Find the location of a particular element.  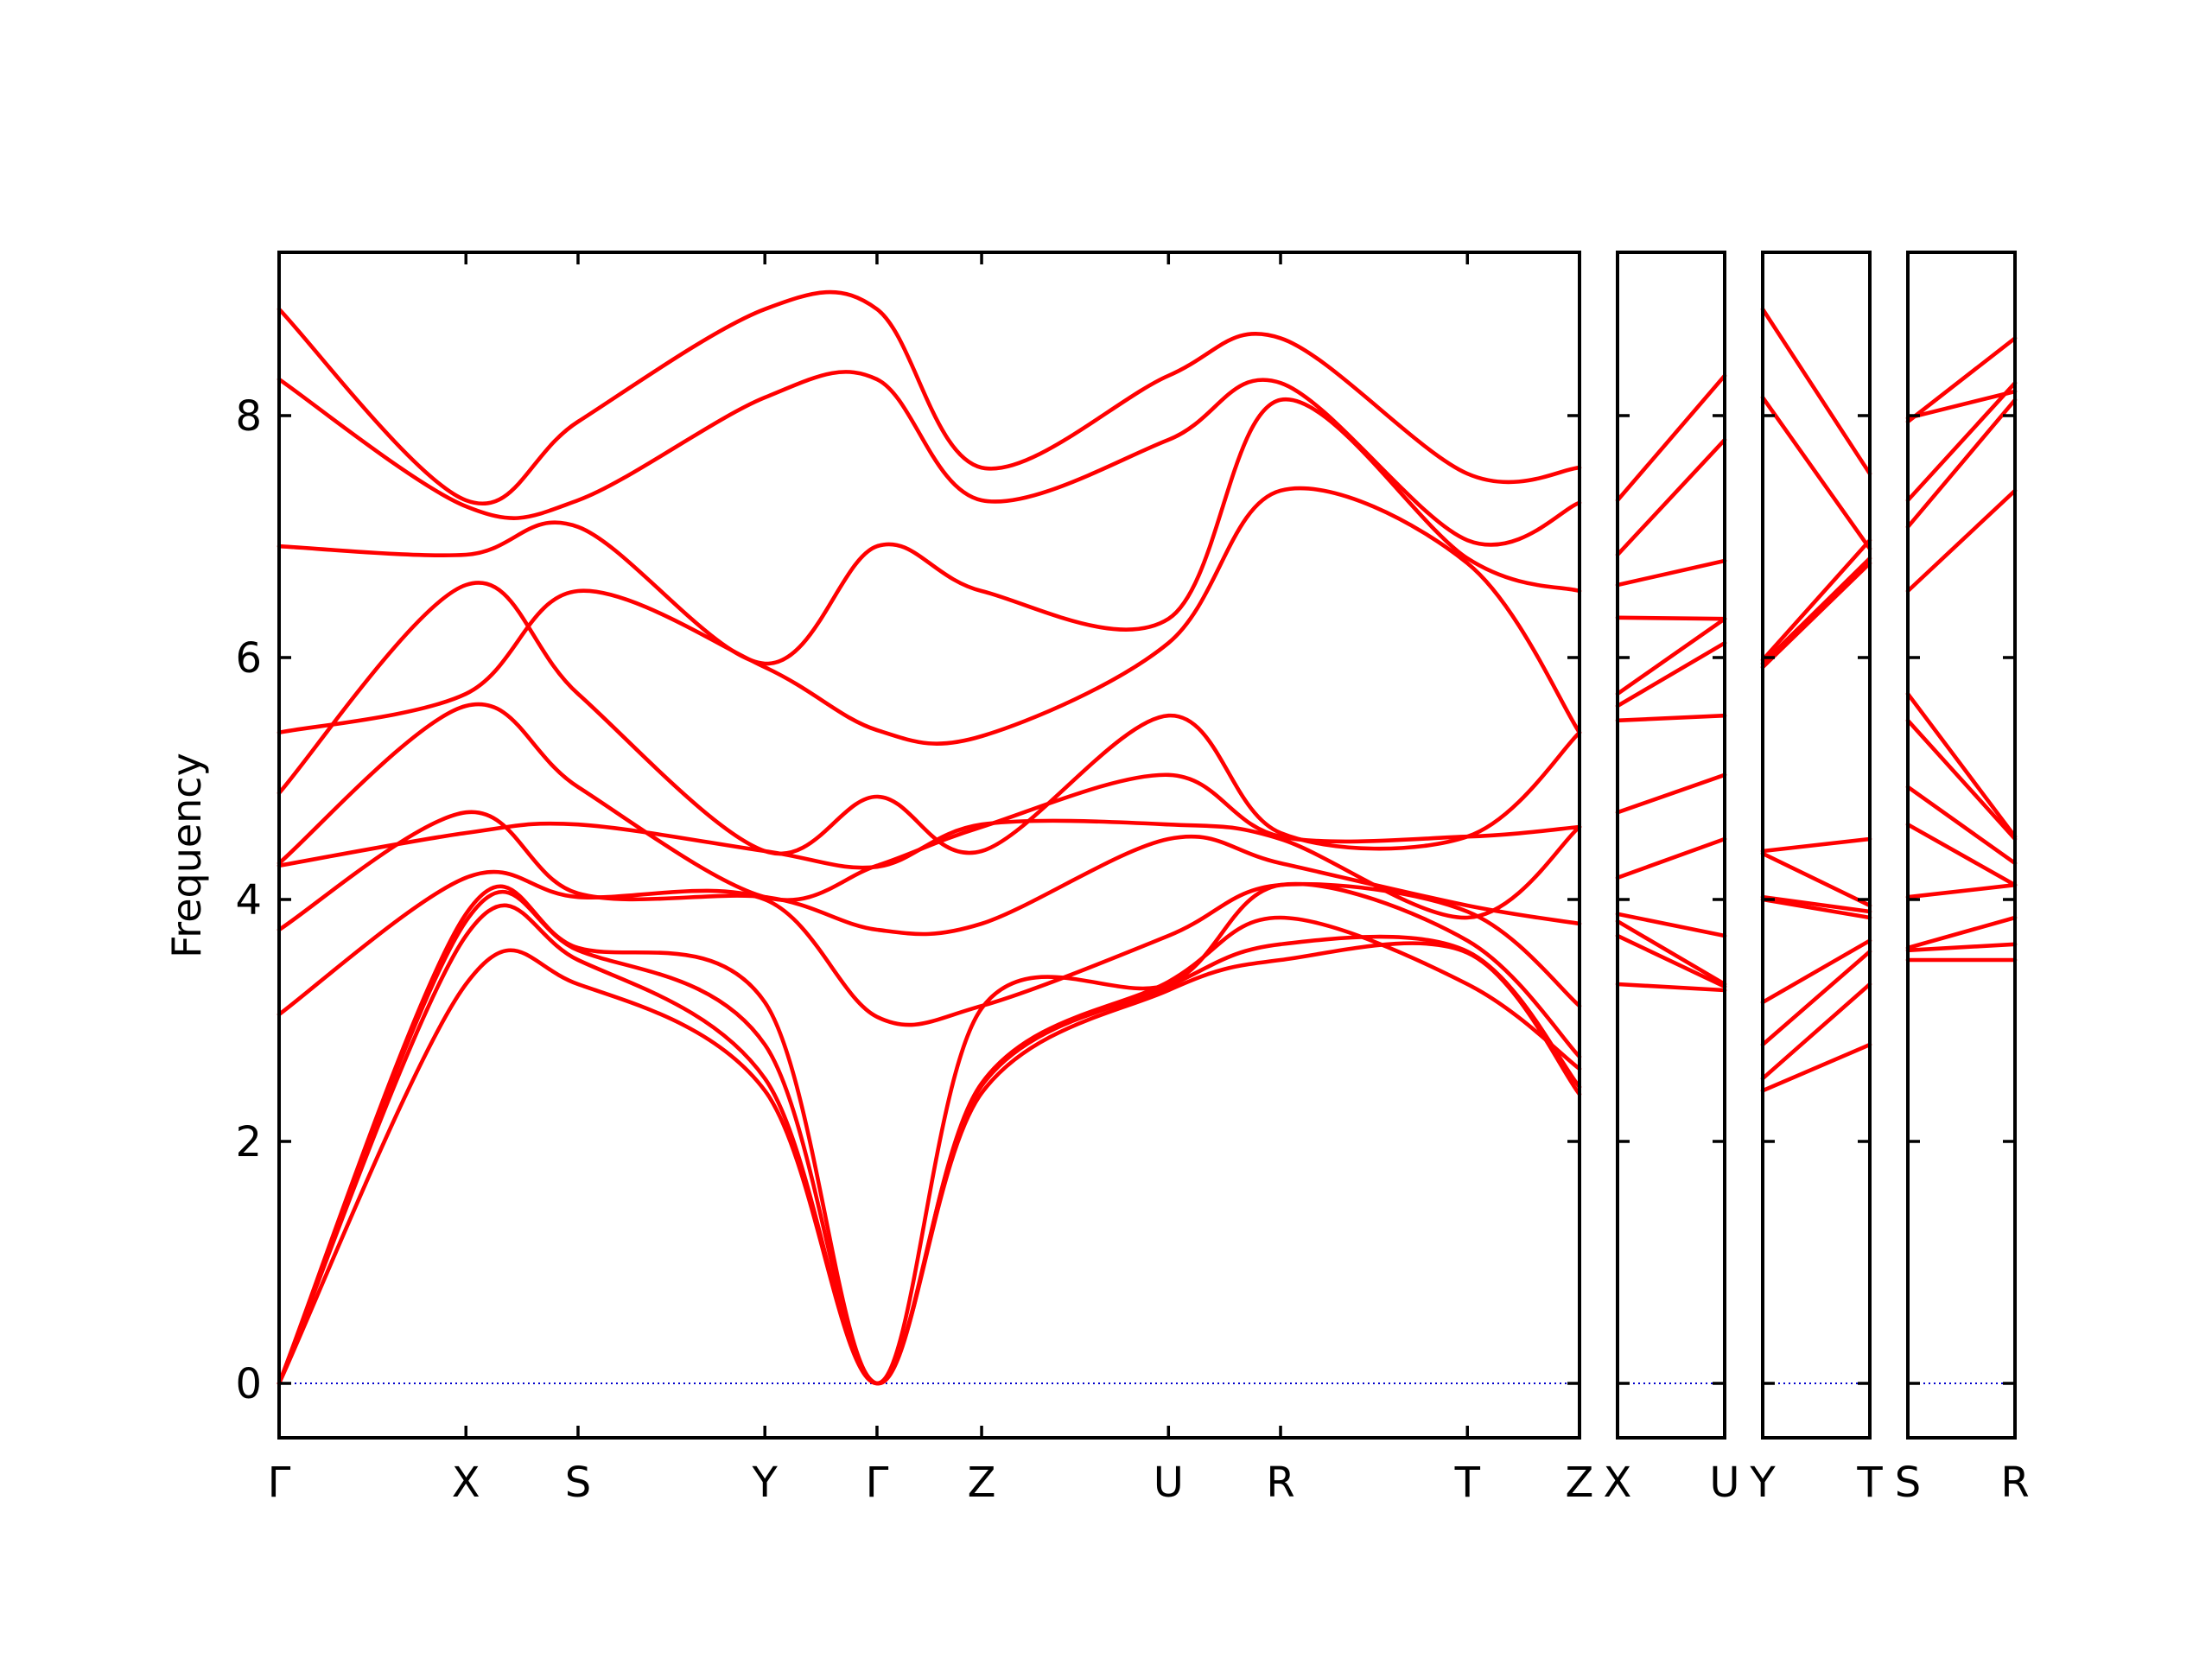

y-tick-label: 4 is located at coordinates (248, 901).